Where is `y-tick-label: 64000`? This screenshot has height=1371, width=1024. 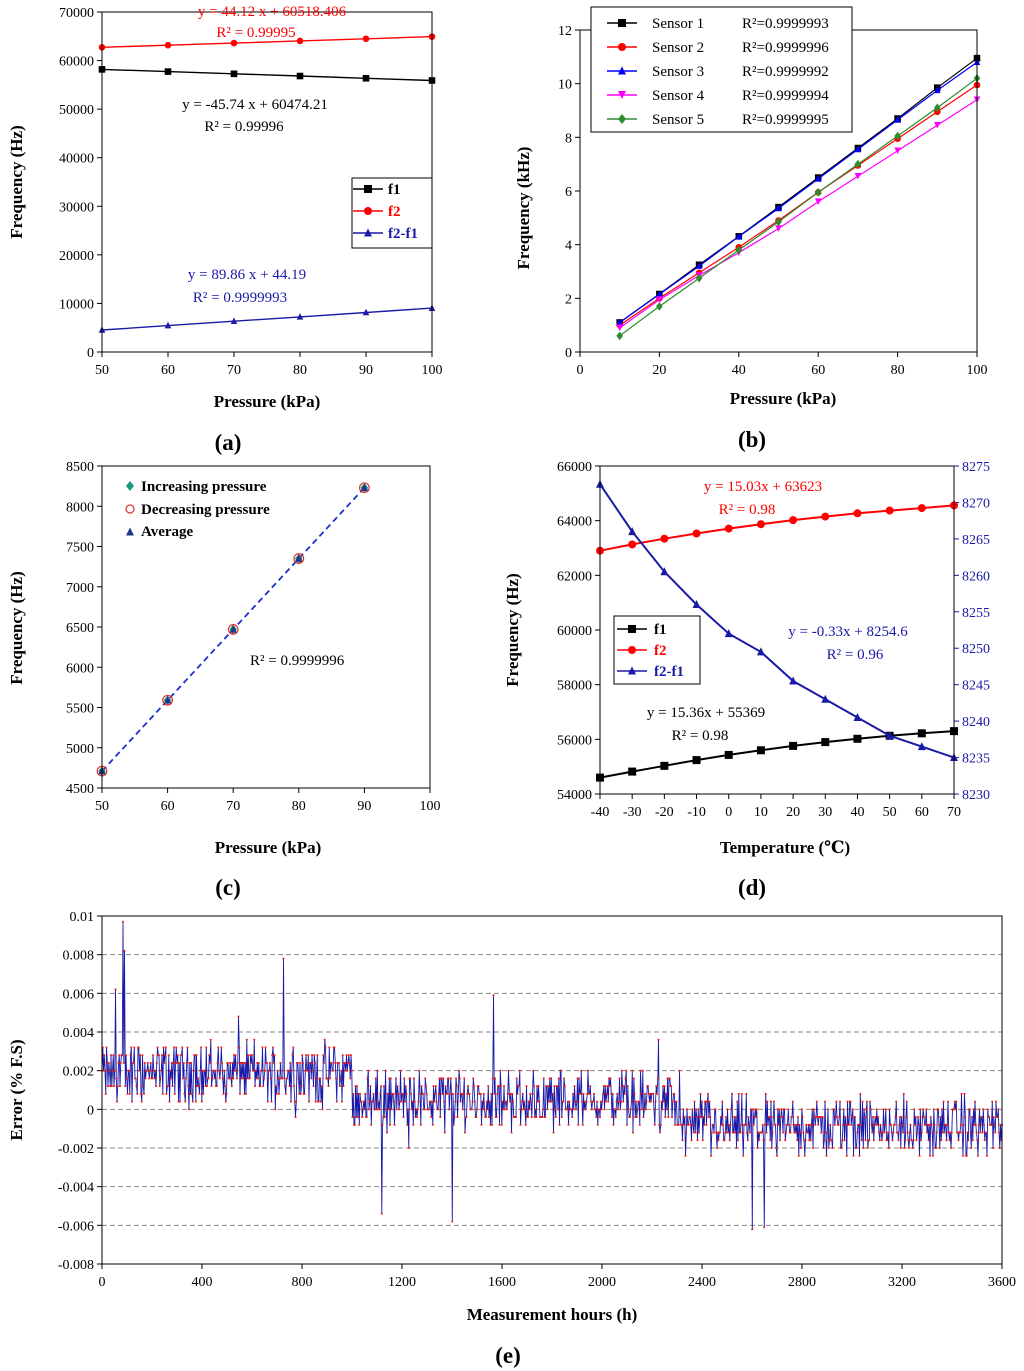 y-tick-label: 64000 is located at coordinates (574, 522).